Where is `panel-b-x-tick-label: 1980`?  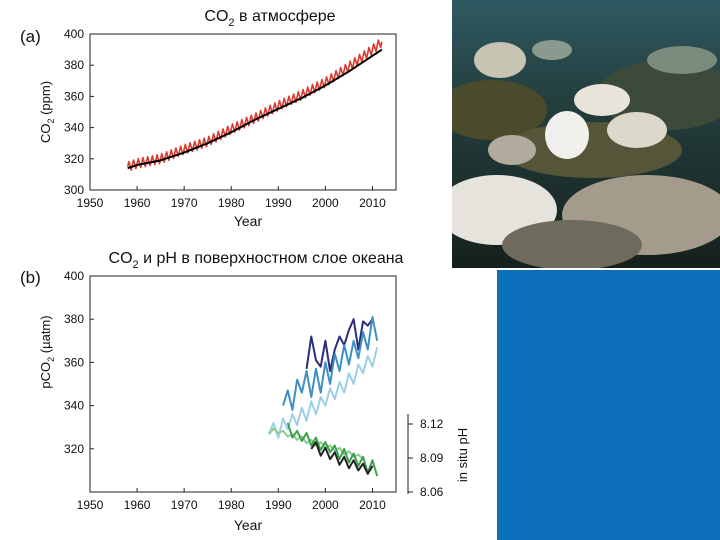 panel-b-x-tick-label: 1980 is located at coordinates (231, 505).